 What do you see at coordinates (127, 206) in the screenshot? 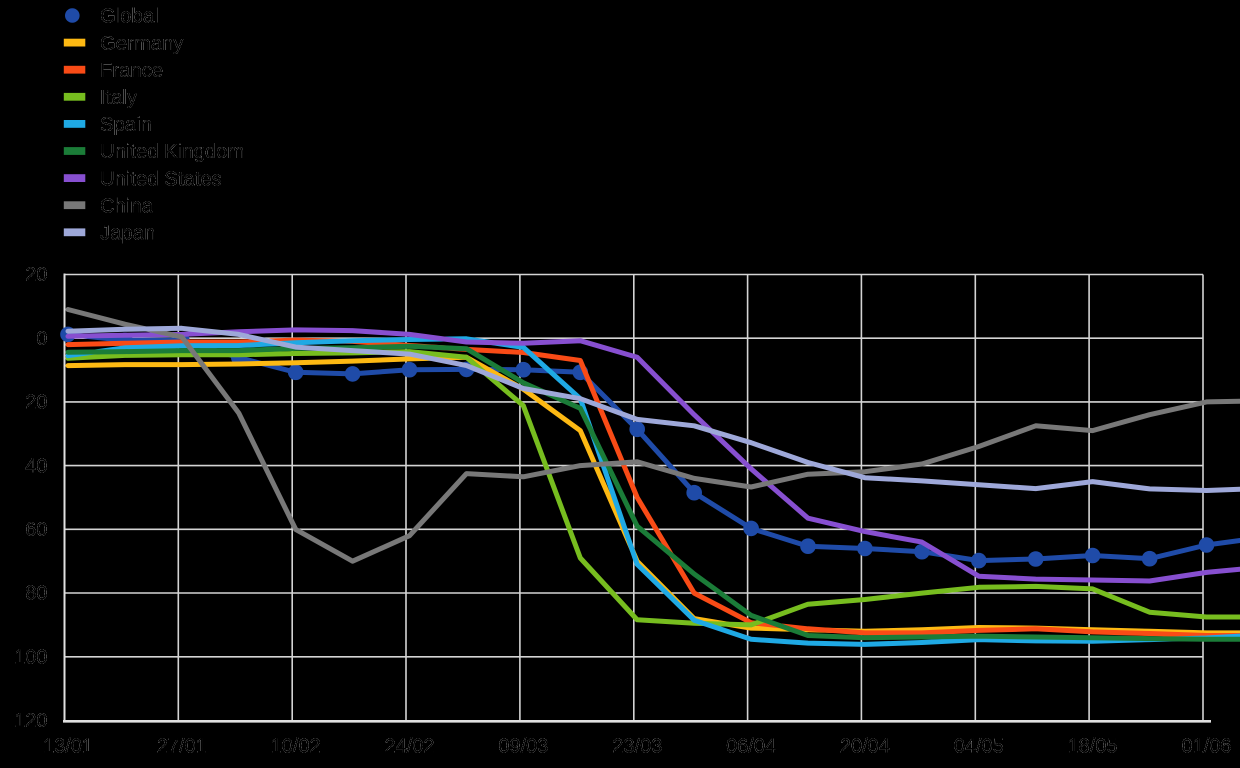
I see `svg-text: China` at bounding box center [127, 206].